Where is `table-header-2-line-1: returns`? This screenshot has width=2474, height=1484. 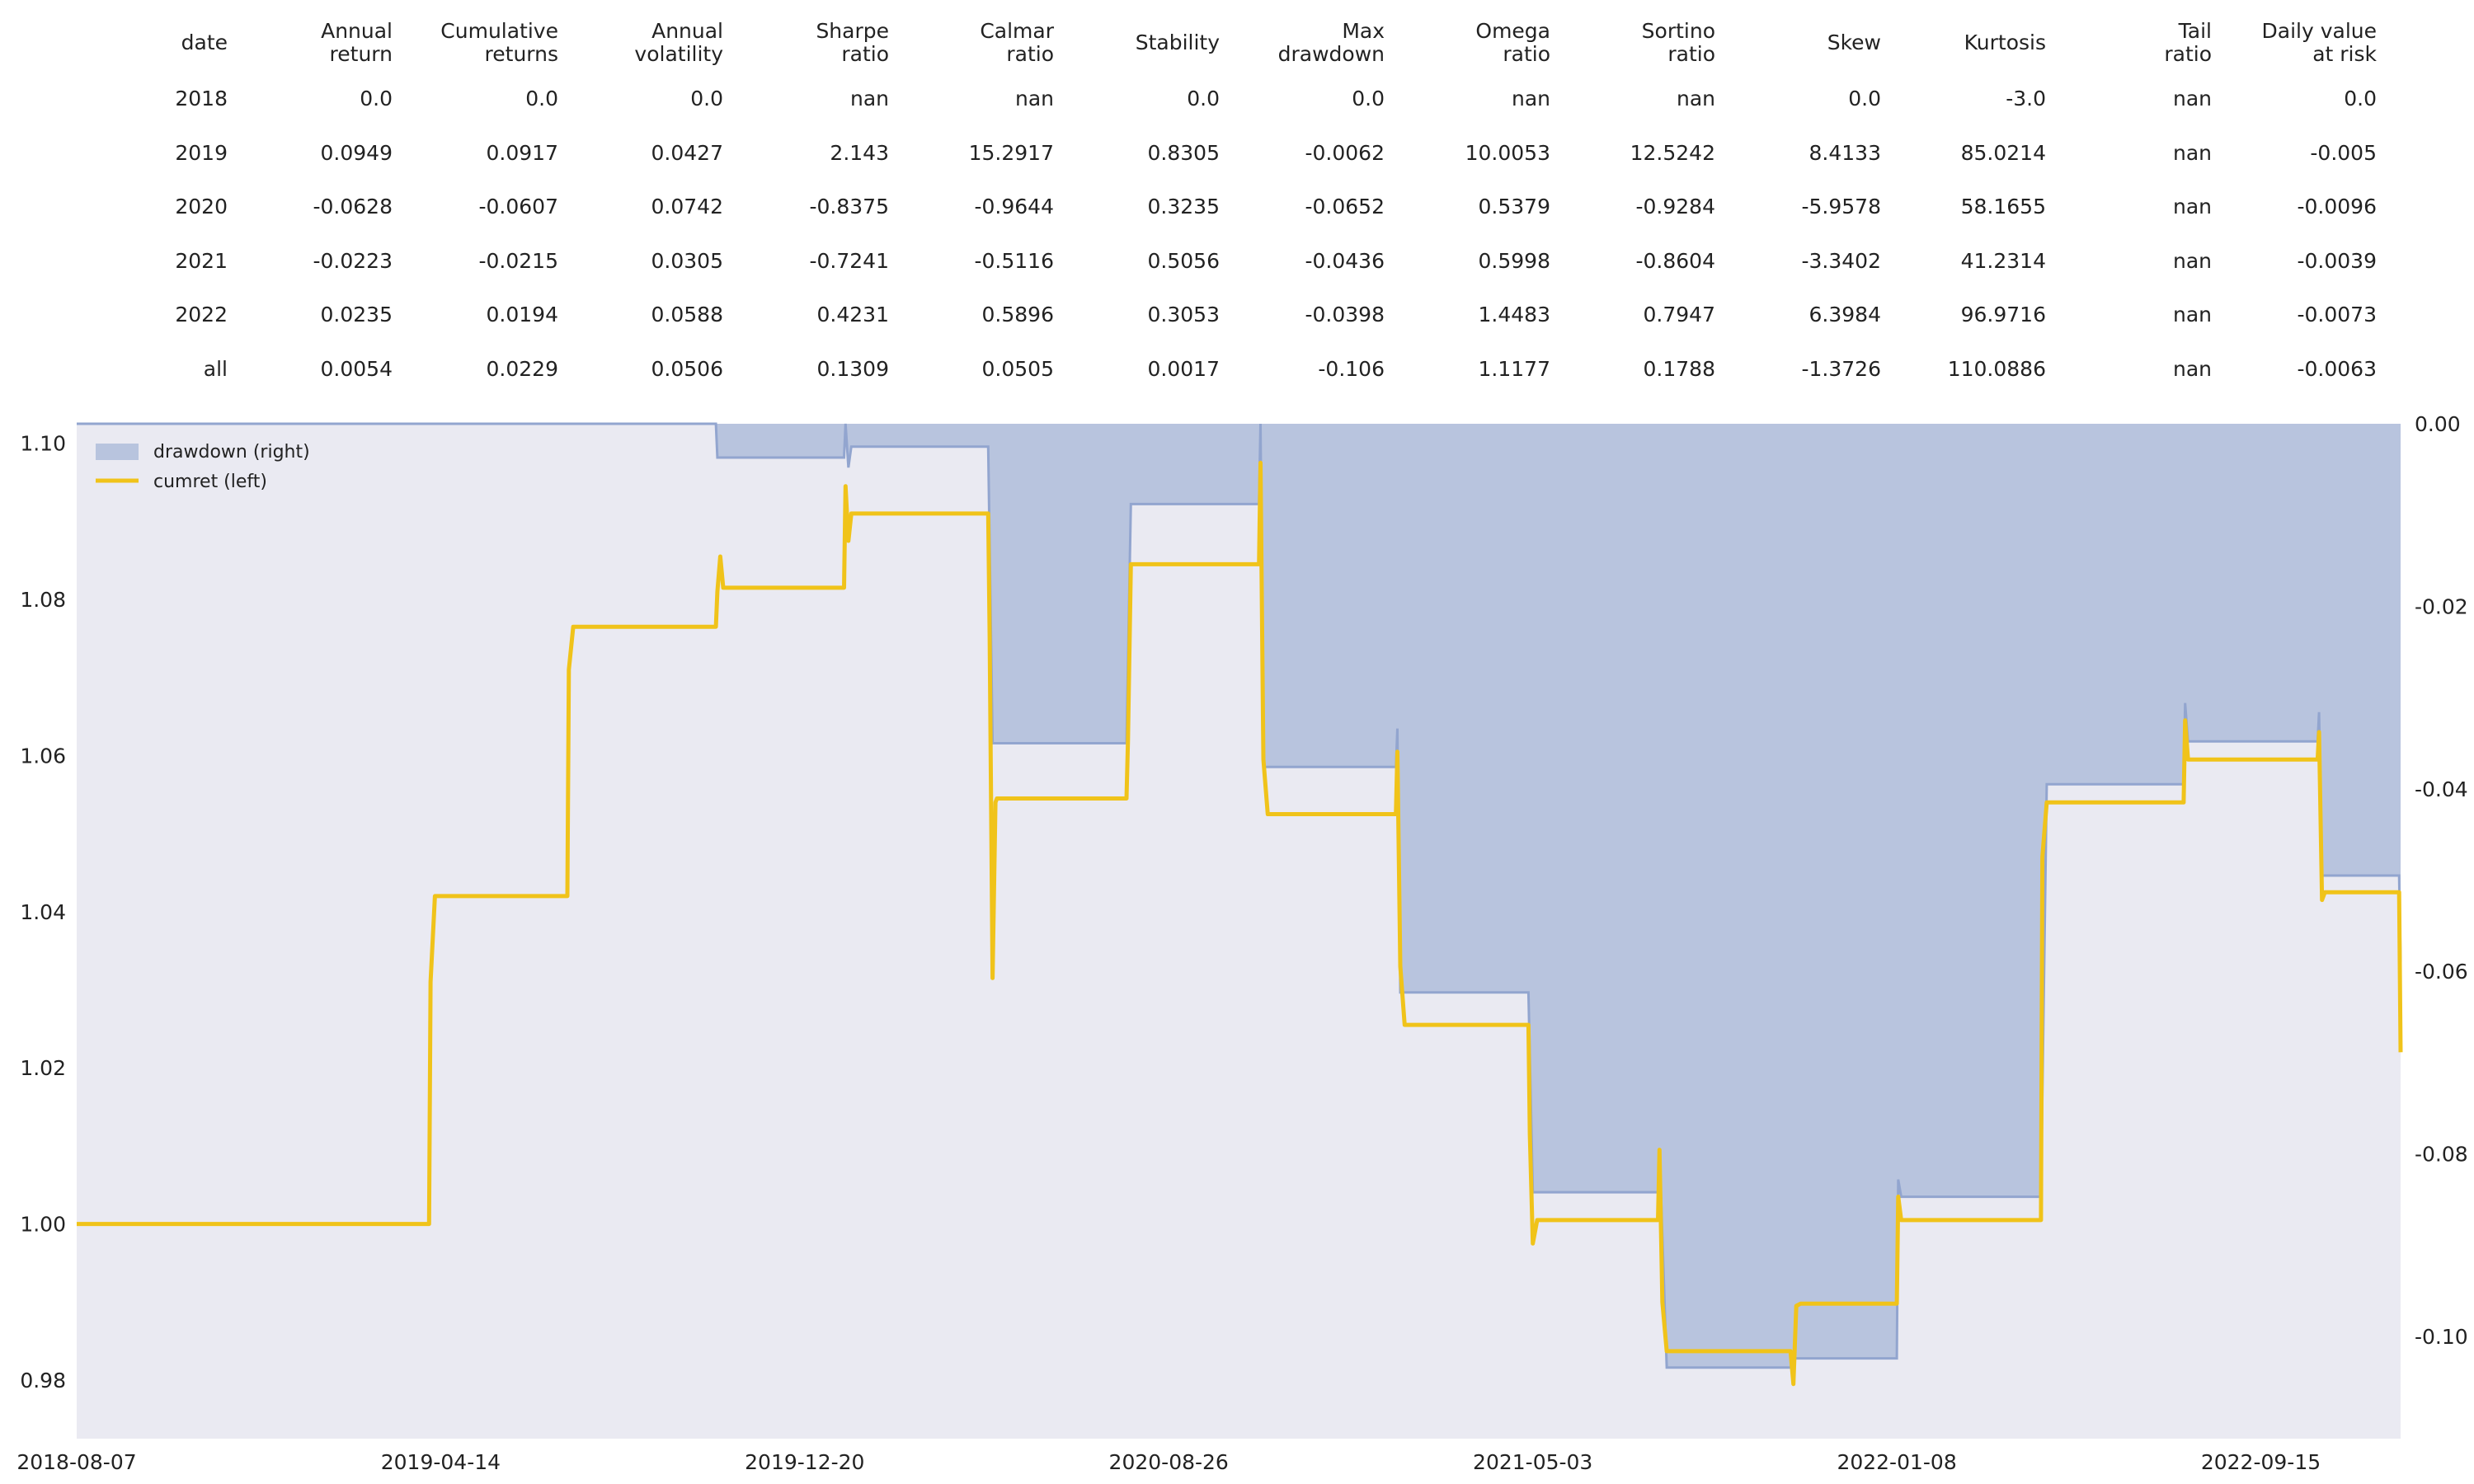 table-header-2-line-1: returns is located at coordinates (521, 54).